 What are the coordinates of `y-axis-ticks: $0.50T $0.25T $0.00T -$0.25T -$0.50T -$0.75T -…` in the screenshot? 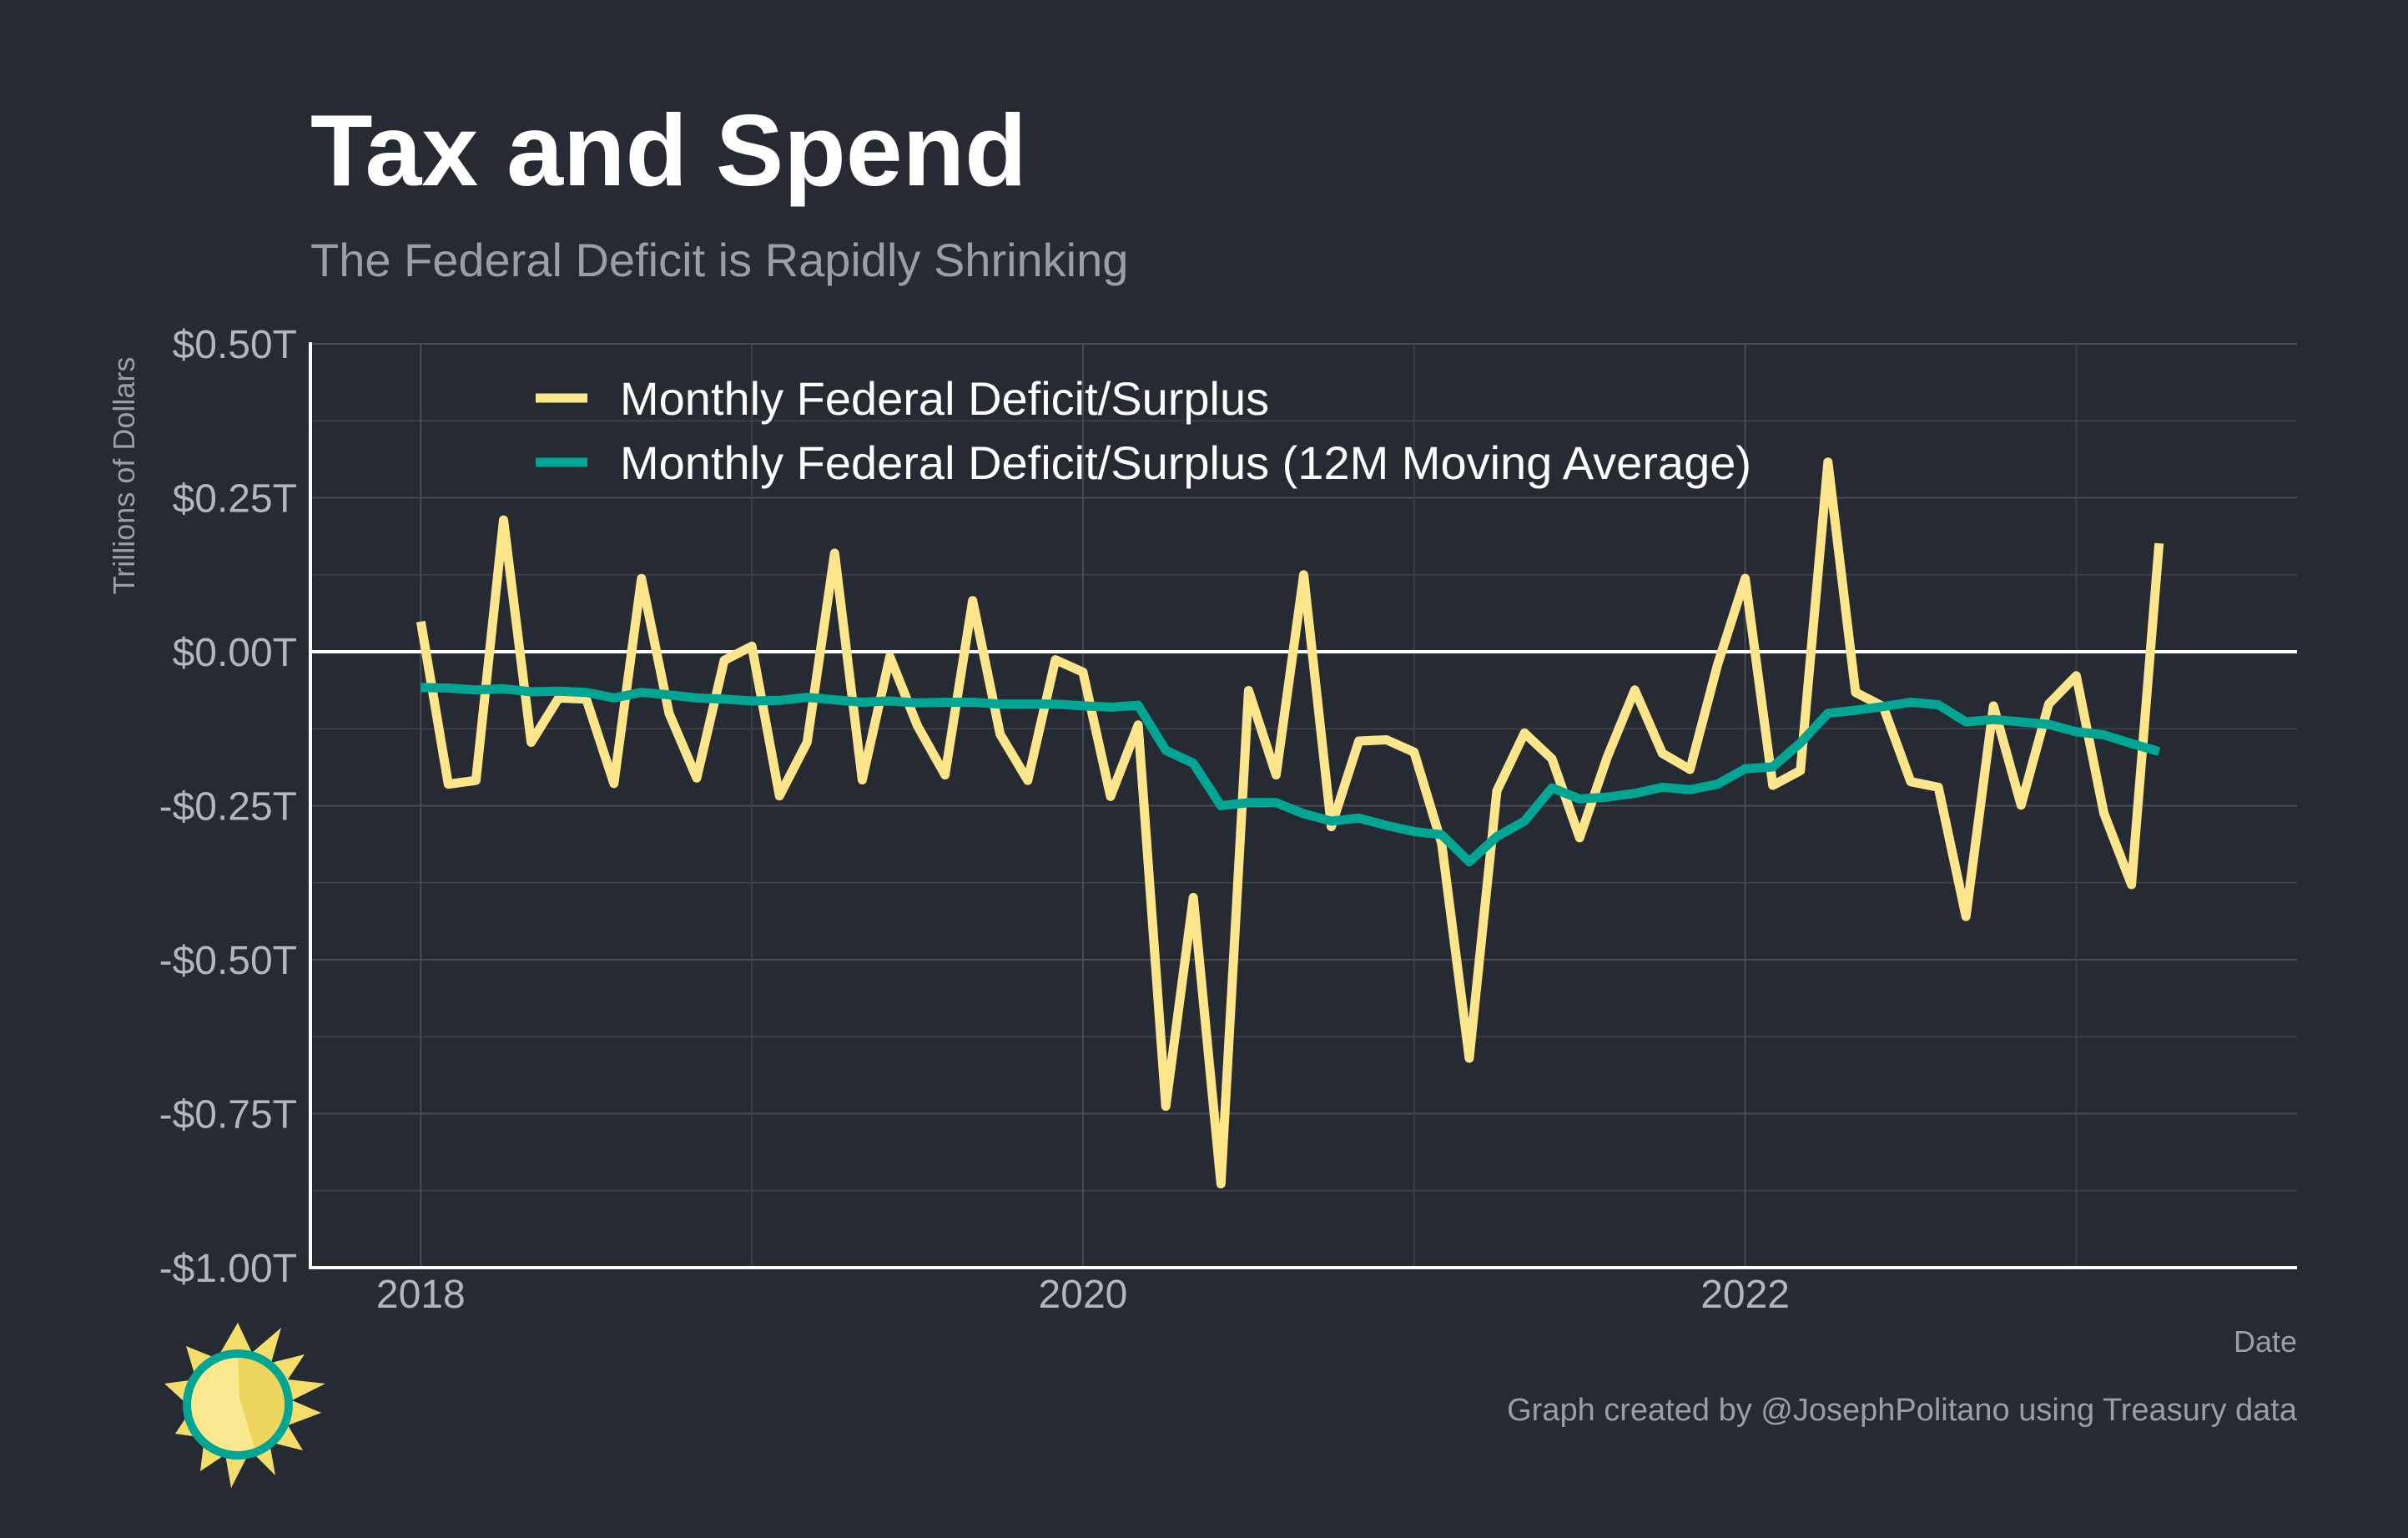 It's located at (228, 807).